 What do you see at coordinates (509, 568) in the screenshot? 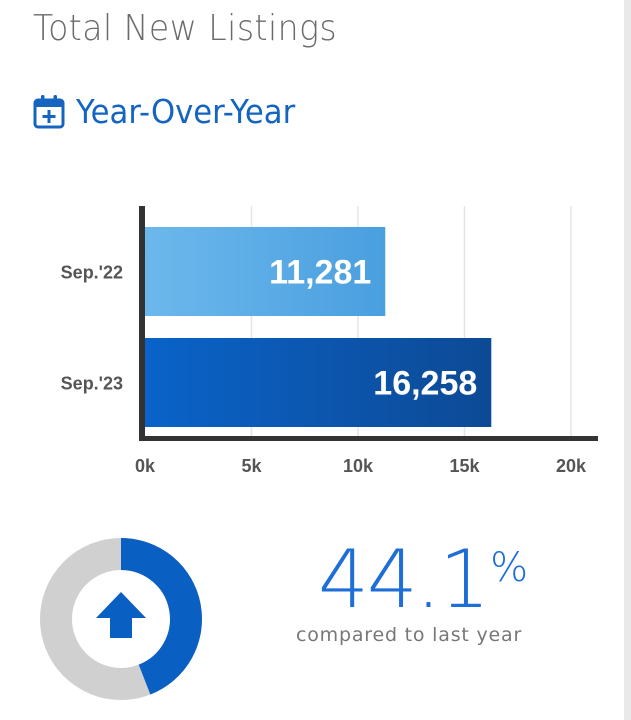
I see `percent-sign: %` at bounding box center [509, 568].